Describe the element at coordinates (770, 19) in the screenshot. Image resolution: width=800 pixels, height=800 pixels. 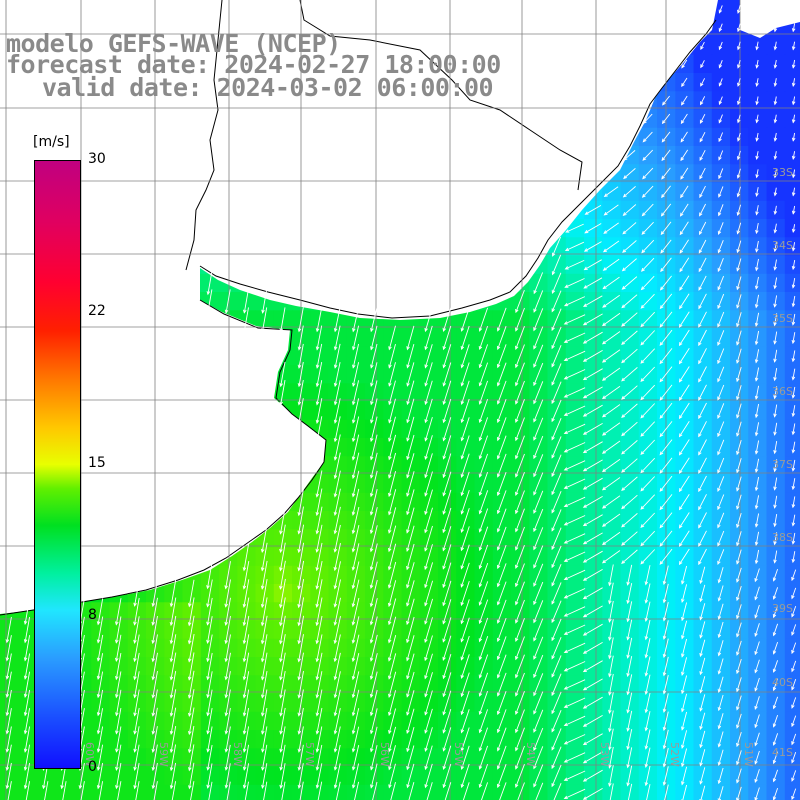
I see `land-mass-northeast` at that location.